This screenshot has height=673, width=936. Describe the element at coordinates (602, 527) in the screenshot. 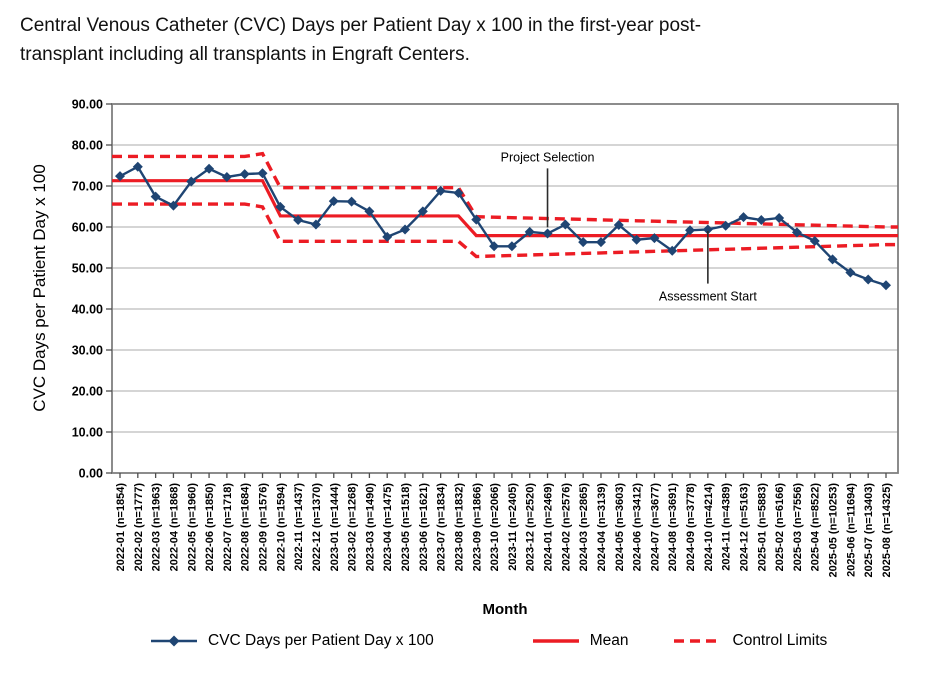

I see `x-tick-label: 2024-04 (n=3139)` at that location.